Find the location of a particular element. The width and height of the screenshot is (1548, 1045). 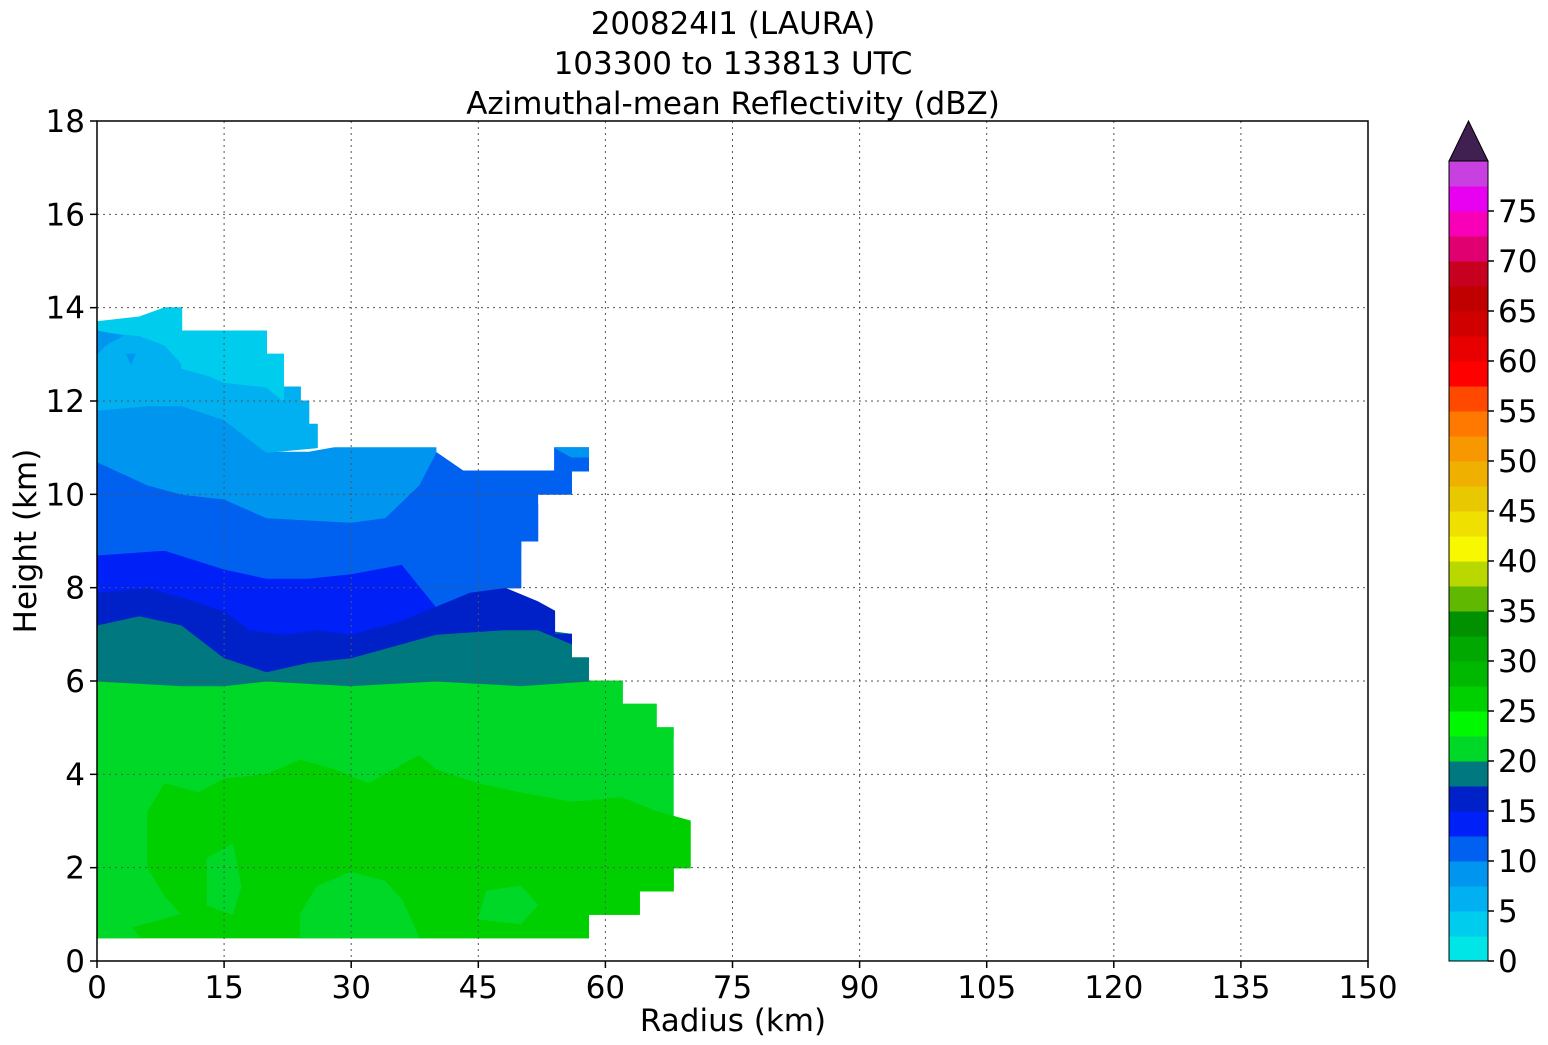

colorbar-tick-label: 50 is located at coordinates (1517, 462).